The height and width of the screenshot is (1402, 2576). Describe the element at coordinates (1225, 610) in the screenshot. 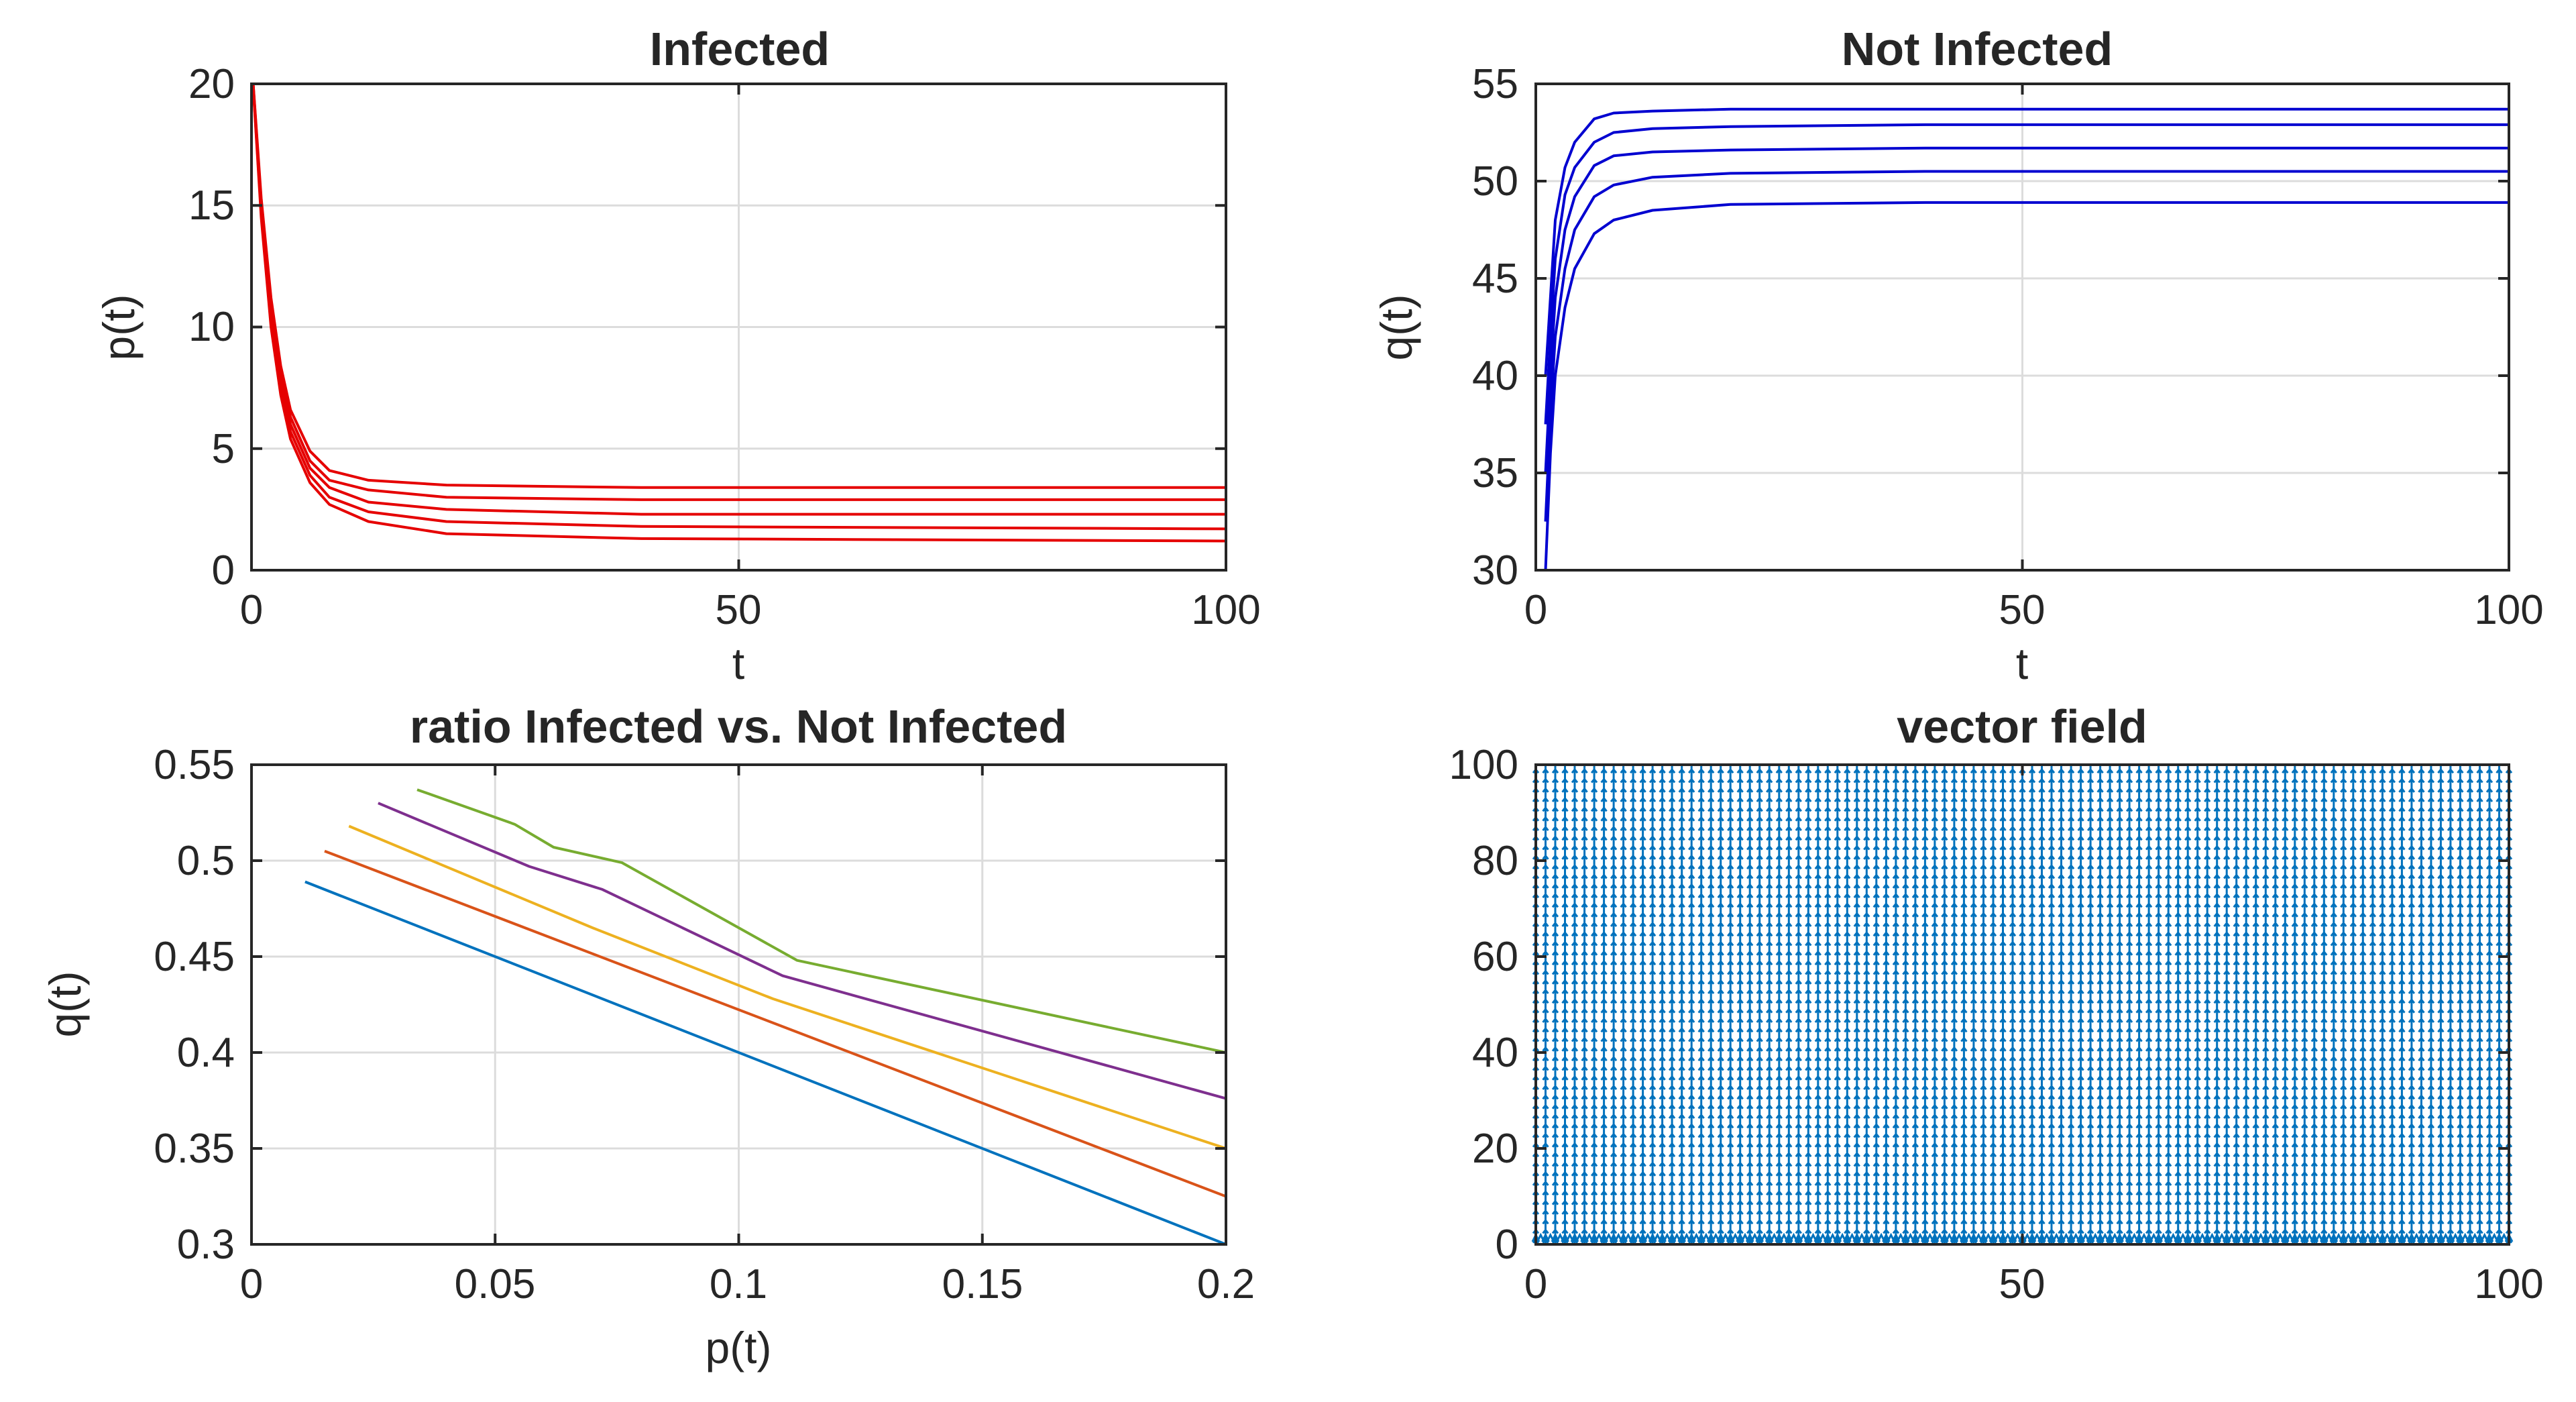

I see `infected-xtick-label: 100` at that location.